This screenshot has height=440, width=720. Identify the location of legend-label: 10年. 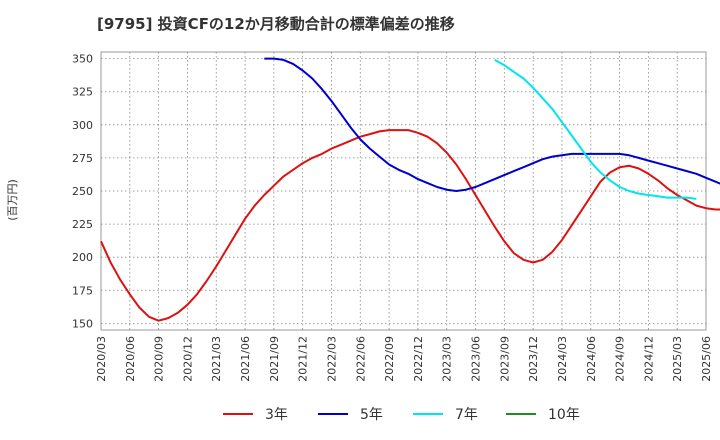
(564, 415).